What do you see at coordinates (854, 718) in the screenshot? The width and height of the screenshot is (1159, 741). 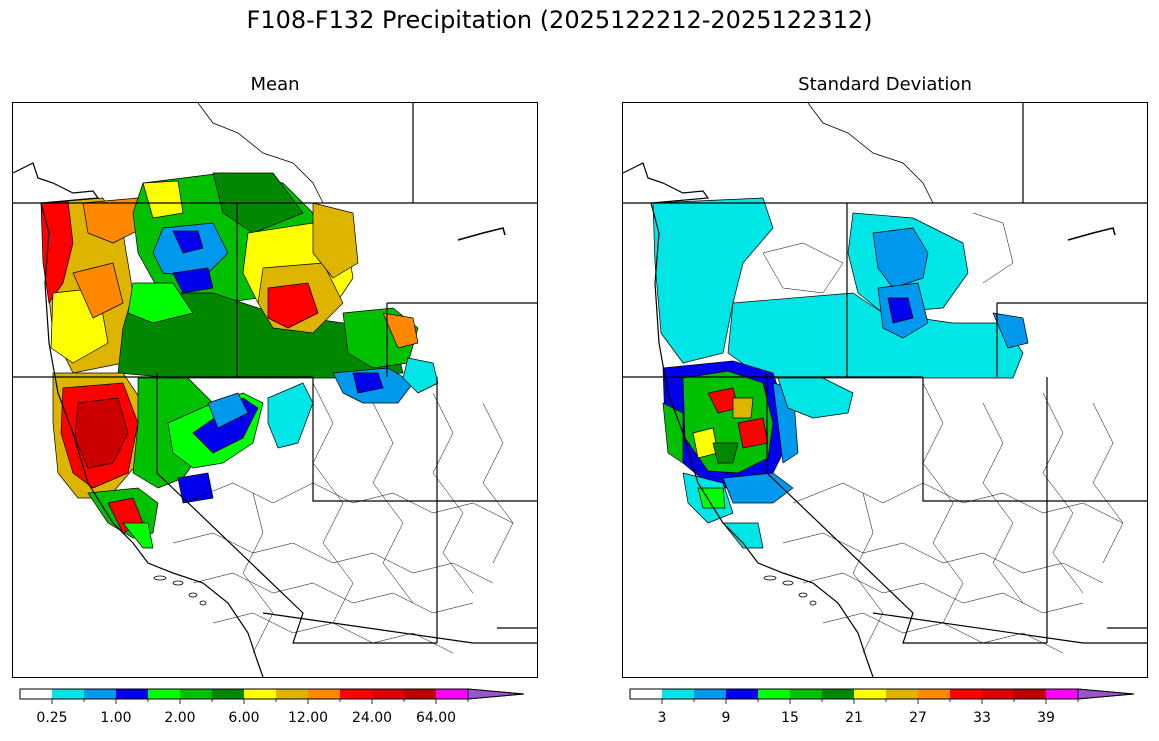 I see `stddev-colorbar-label: 21` at bounding box center [854, 718].